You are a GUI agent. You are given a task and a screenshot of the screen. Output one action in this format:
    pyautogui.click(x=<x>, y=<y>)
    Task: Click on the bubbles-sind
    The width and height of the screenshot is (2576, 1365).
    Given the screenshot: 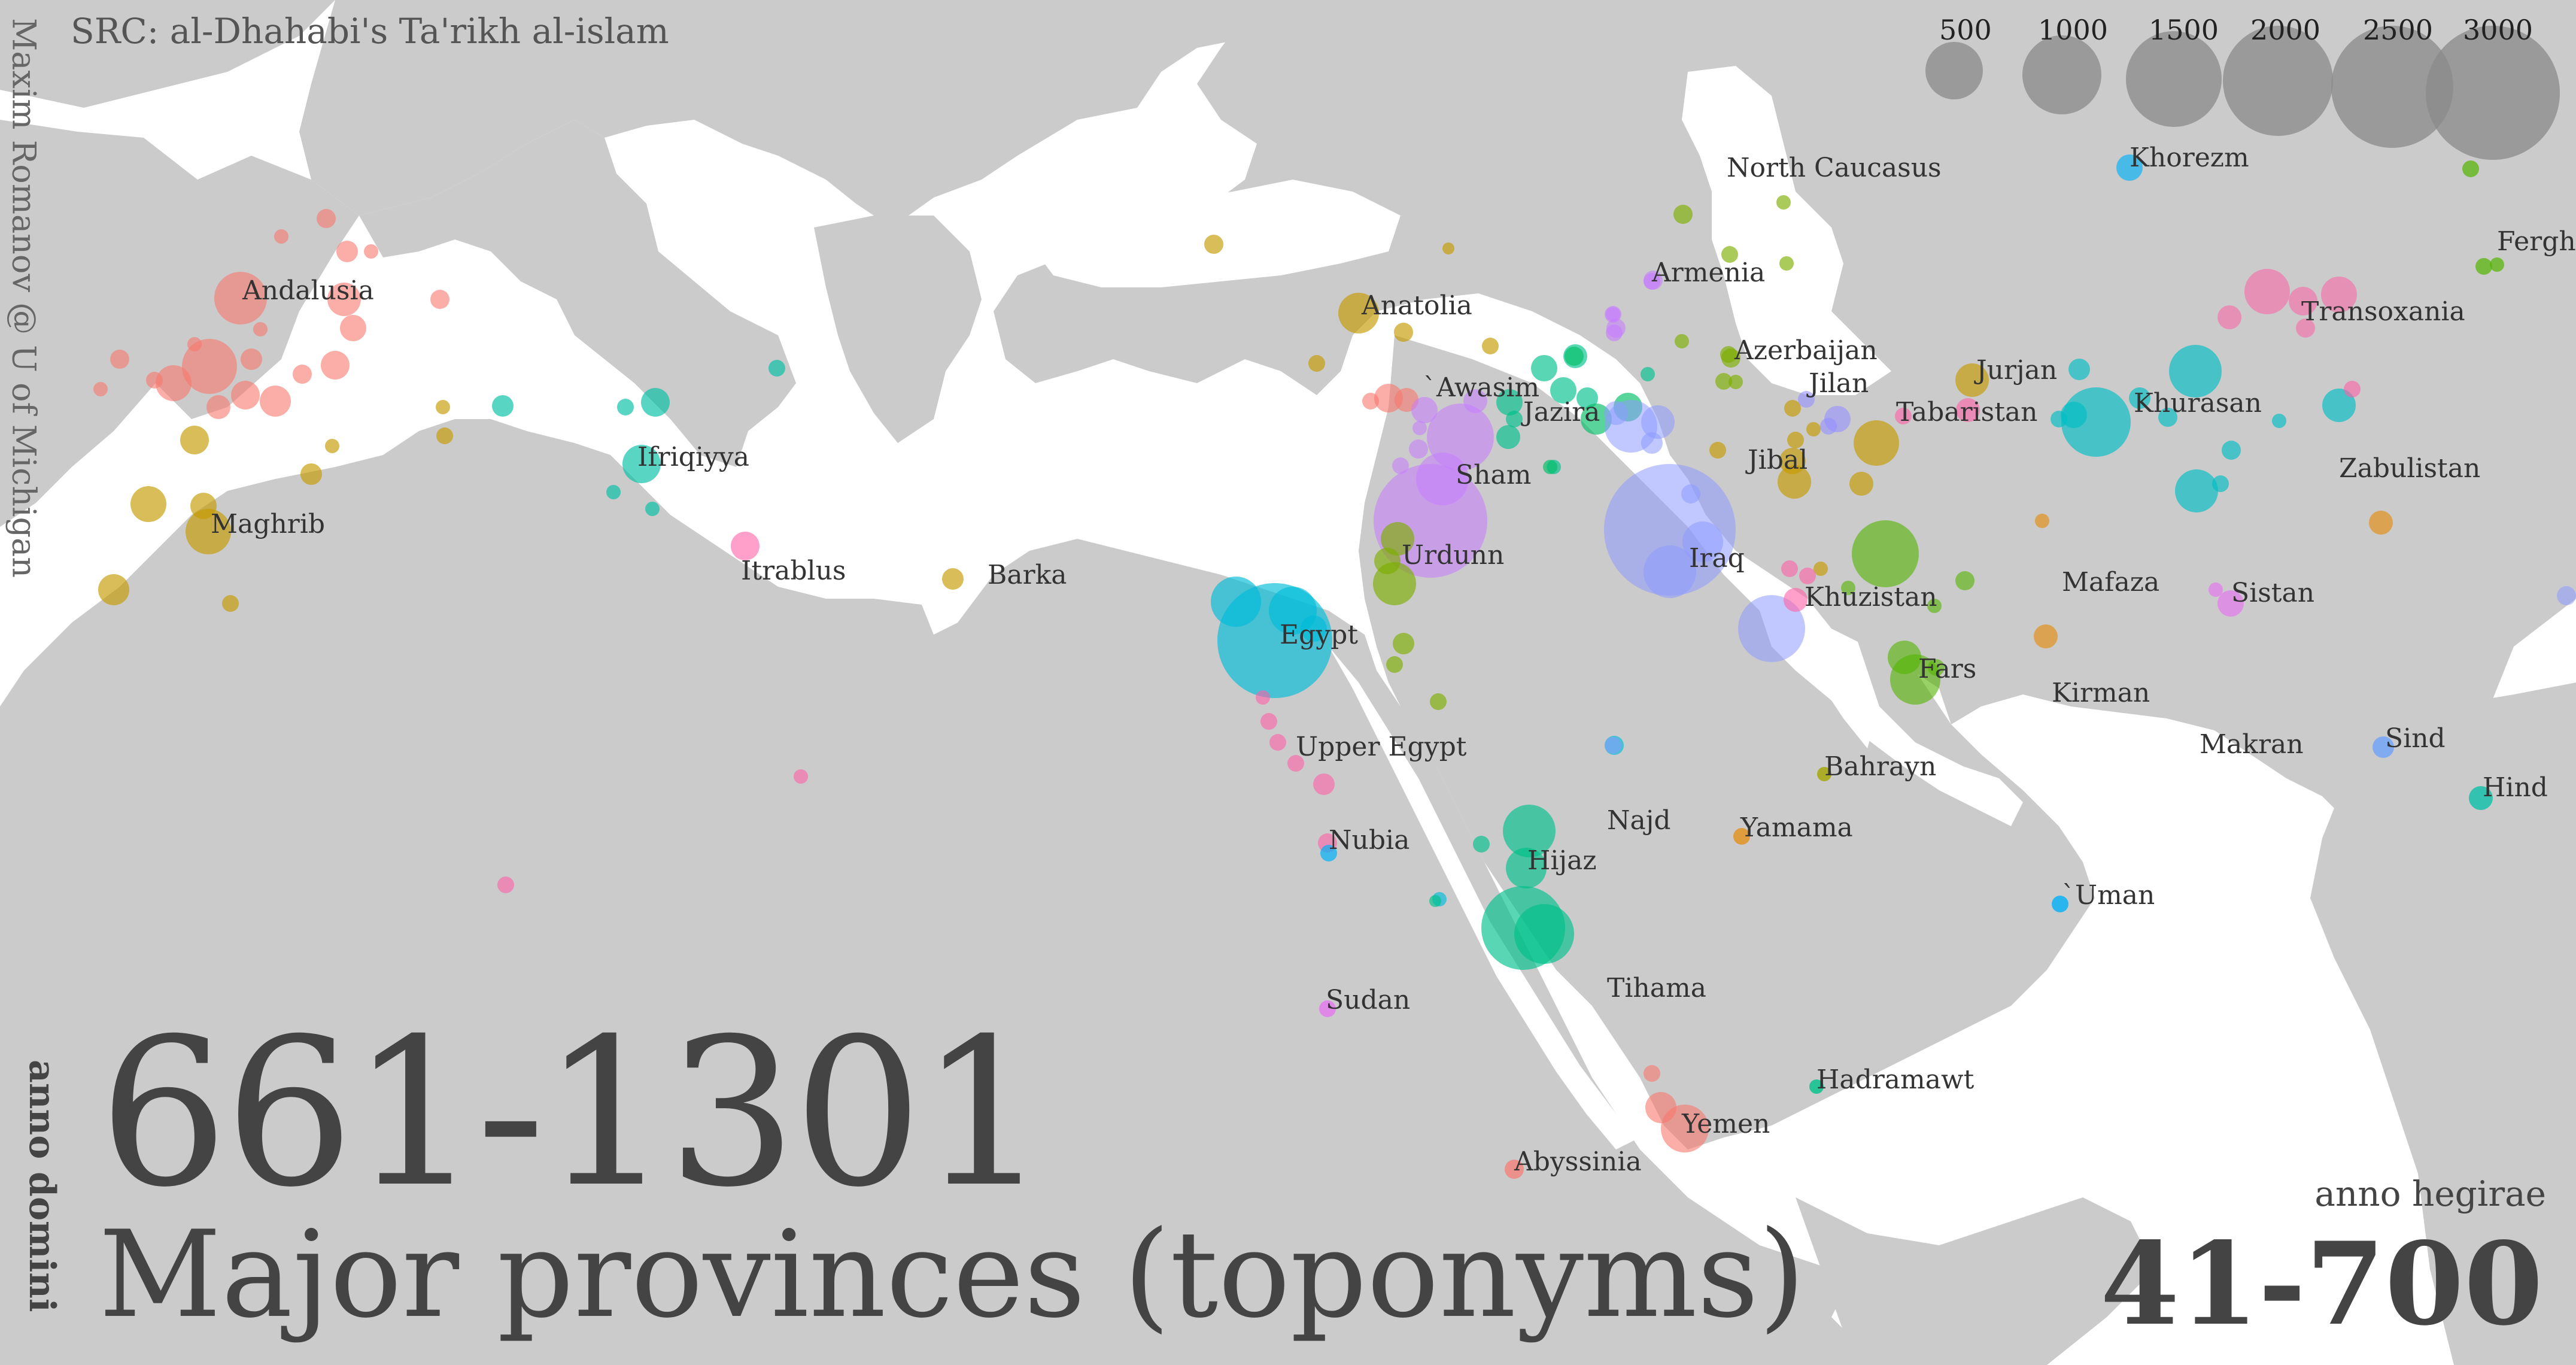 What is the action you would take?
    pyautogui.click(x=2383, y=747)
    